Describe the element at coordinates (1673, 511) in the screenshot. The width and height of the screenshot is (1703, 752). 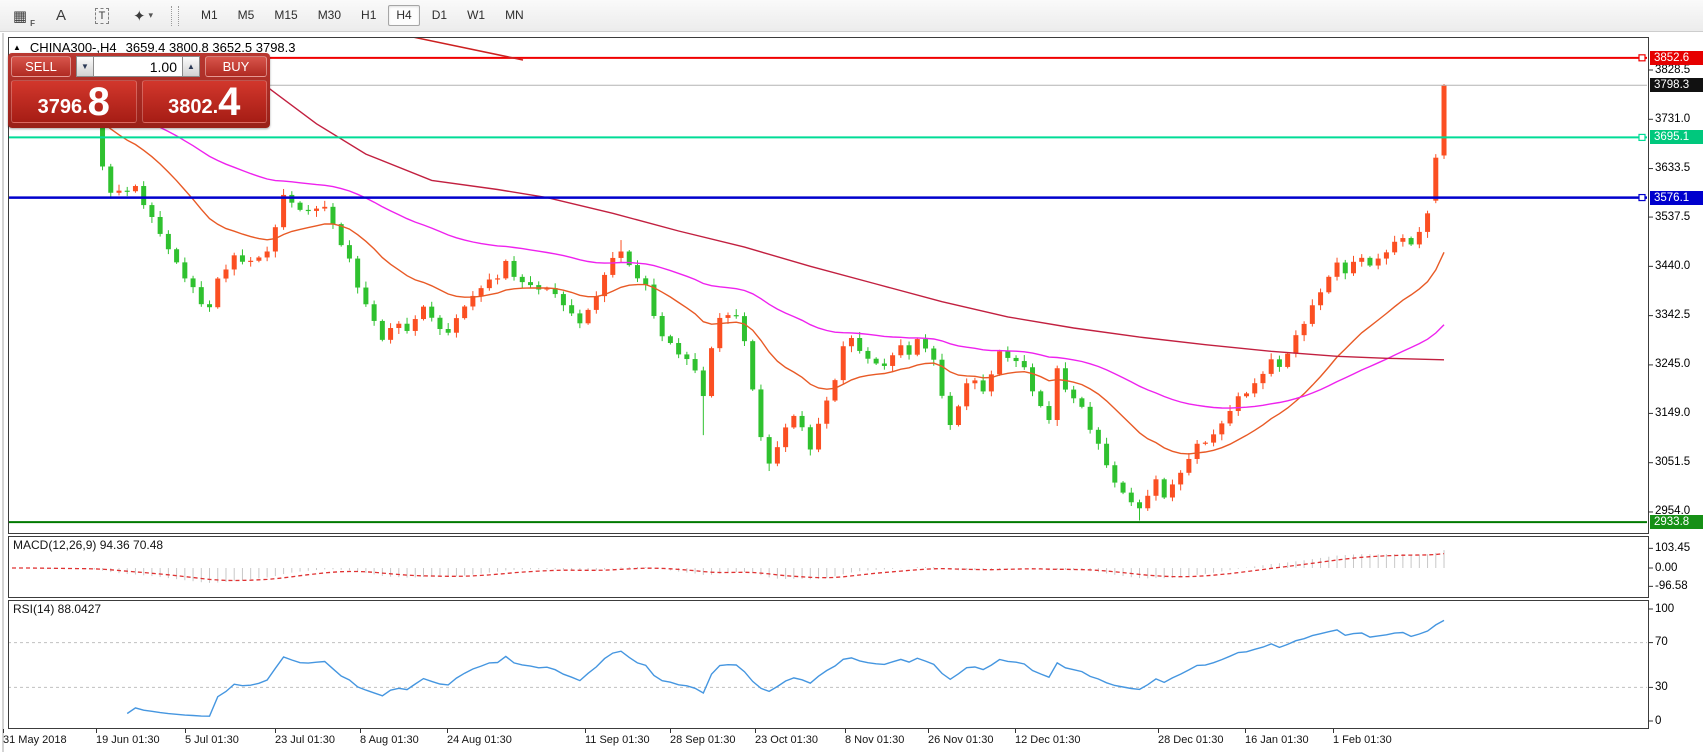
I see `price-tick-label: 2954.0` at that location.